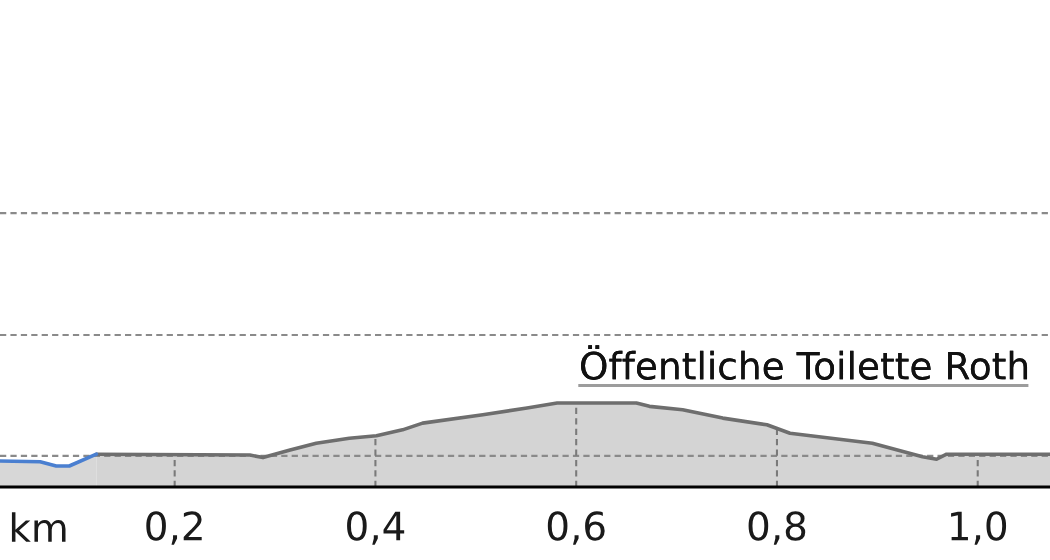  I want to click on x-tick-label: 0,6, so click(576, 528).